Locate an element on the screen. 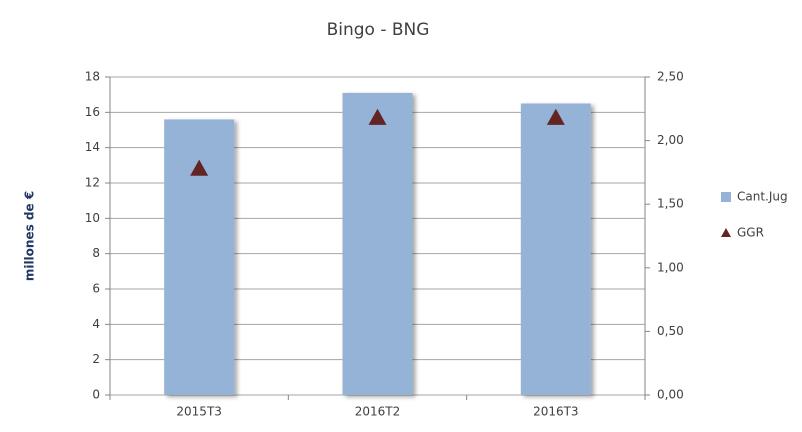  legend-label: GGR is located at coordinates (750, 233).